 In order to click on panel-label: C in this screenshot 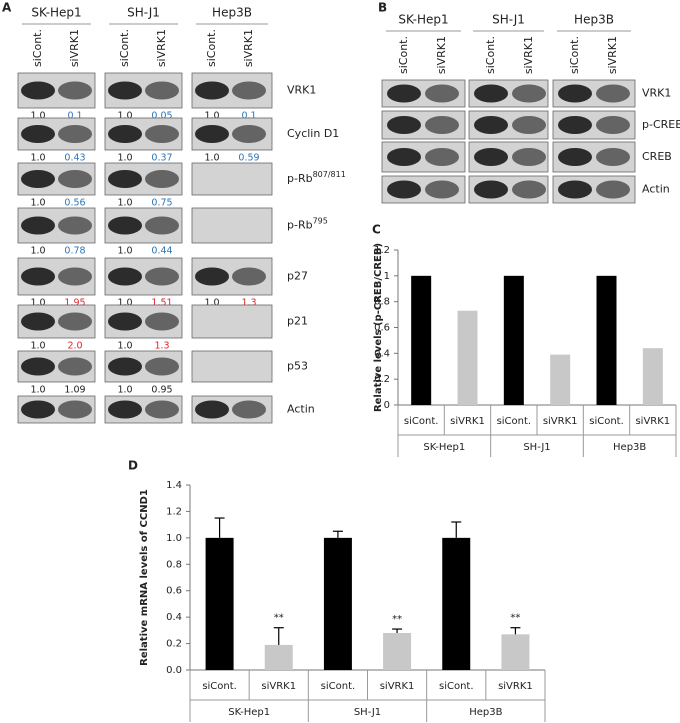, I will do `click(376, 230)`.